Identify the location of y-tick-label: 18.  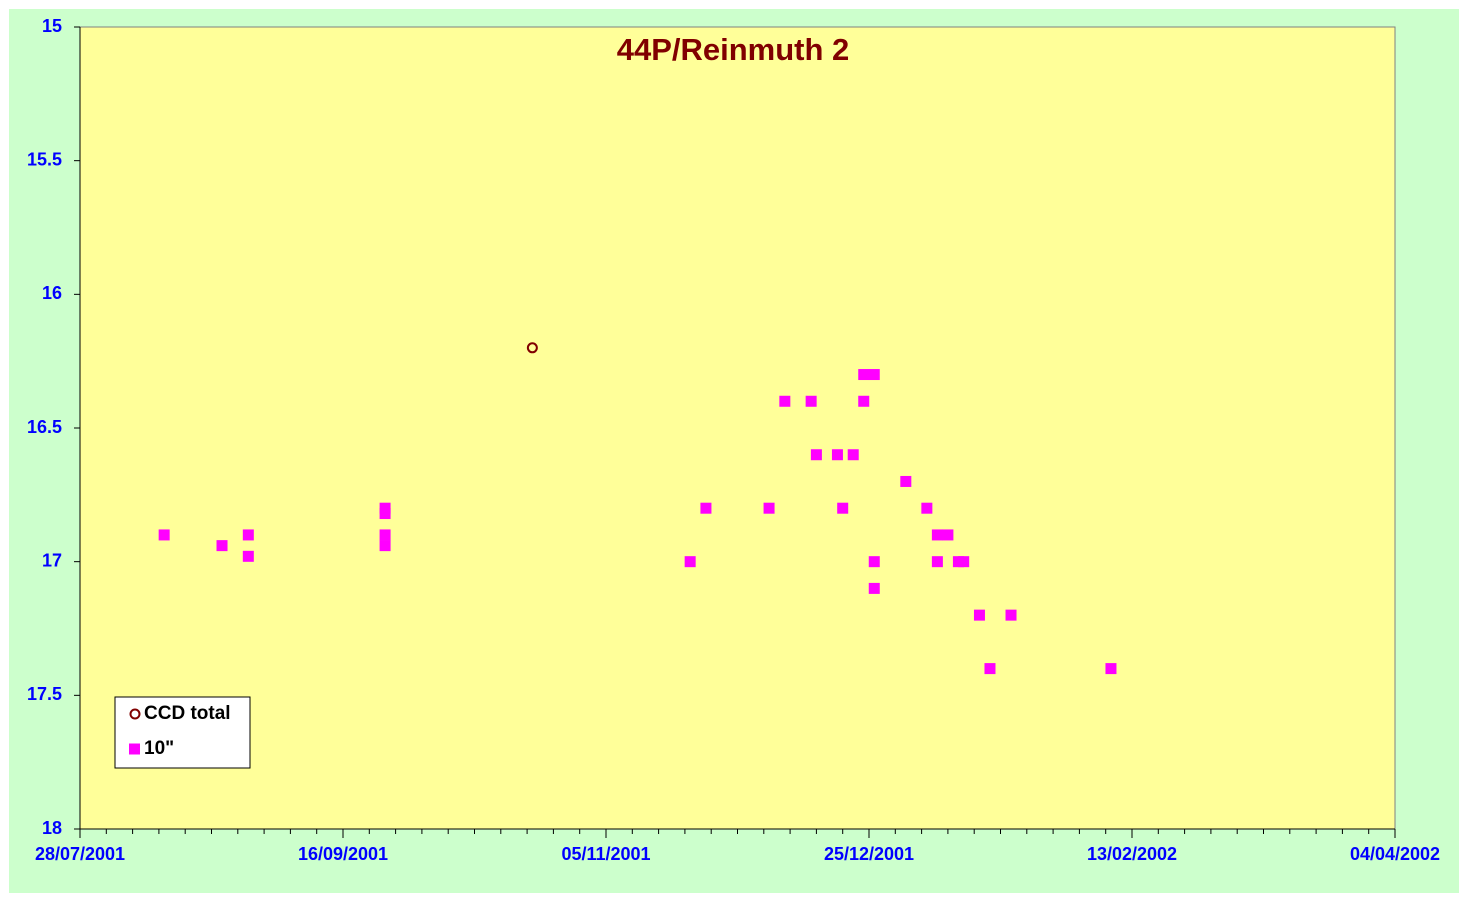
(52, 828).